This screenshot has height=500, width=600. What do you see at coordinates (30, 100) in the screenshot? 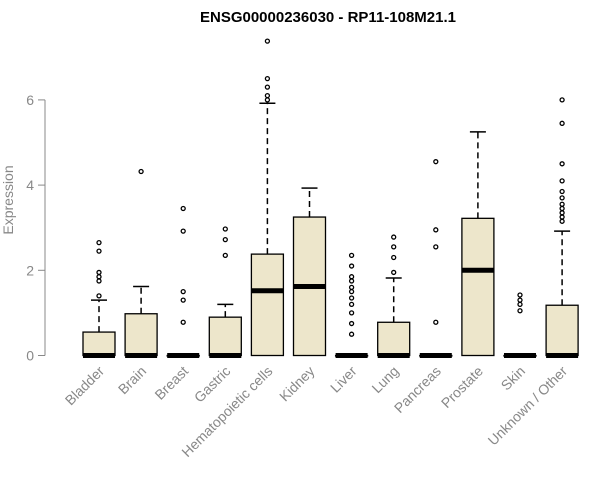
I see `y-tick-label: 6` at bounding box center [30, 100].